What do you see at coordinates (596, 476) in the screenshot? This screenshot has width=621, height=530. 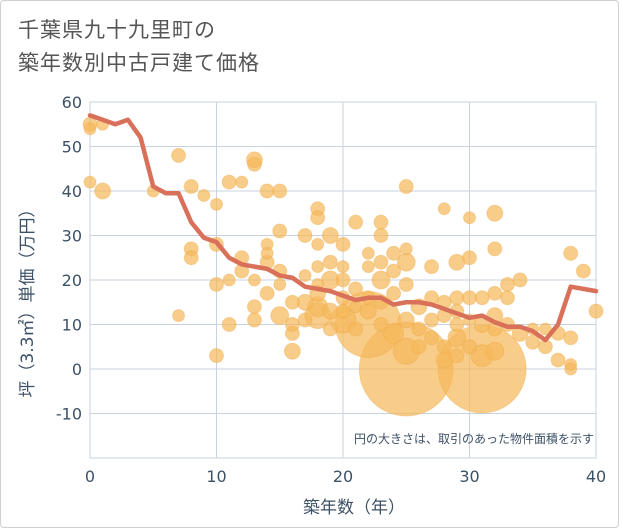 I see `x-tick-label: 40` at bounding box center [596, 476].